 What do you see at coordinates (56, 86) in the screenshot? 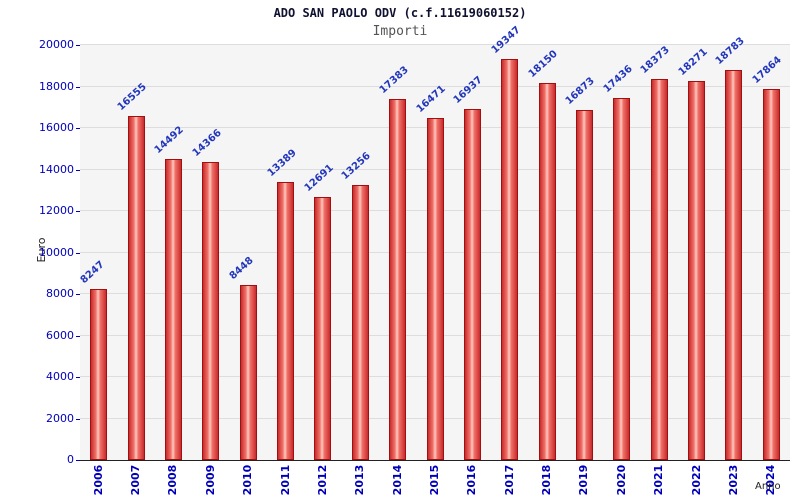
I see `y-tick-label: 18000` at bounding box center [56, 86].